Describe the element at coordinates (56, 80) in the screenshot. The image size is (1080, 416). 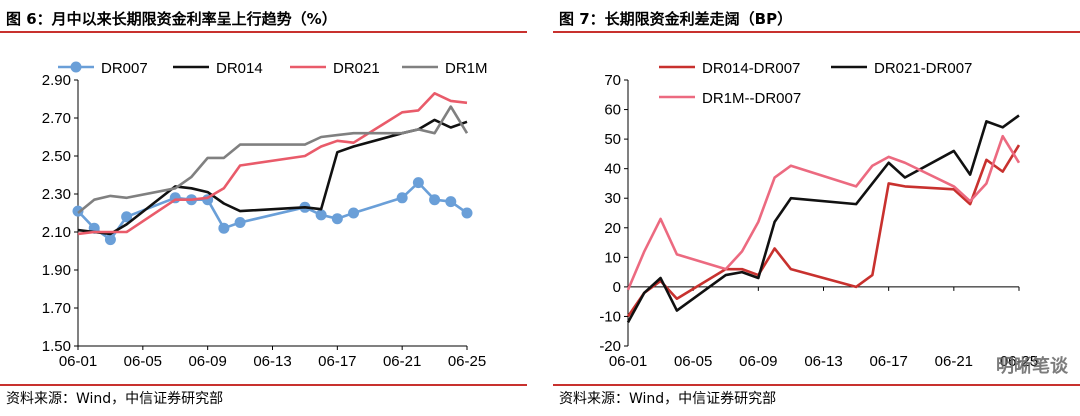
I see `y-tick-label: 2.90` at that location.